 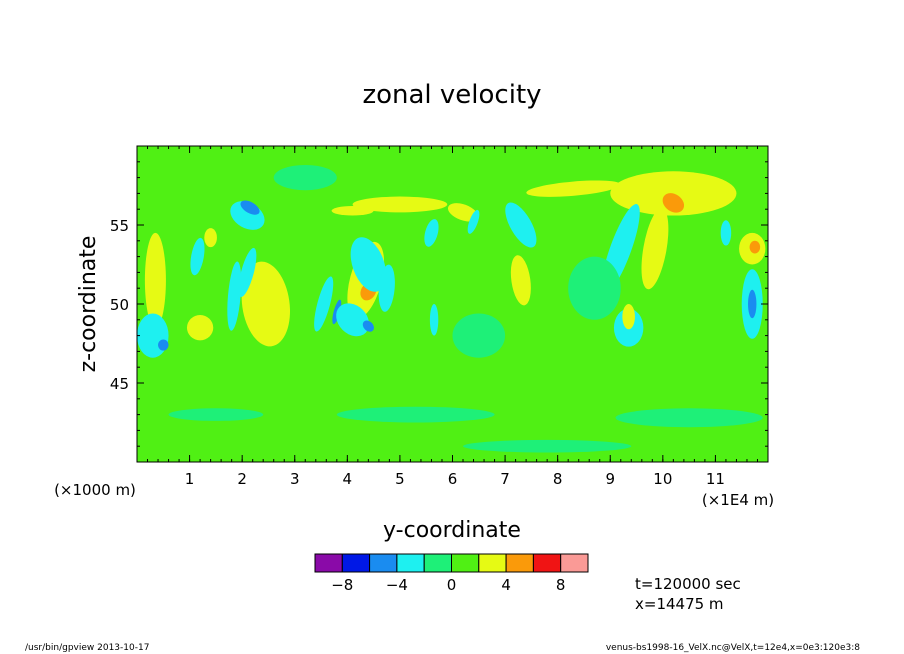 What do you see at coordinates (119, 384) in the screenshot?
I see `y-tick-label: 45` at bounding box center [119, 384].